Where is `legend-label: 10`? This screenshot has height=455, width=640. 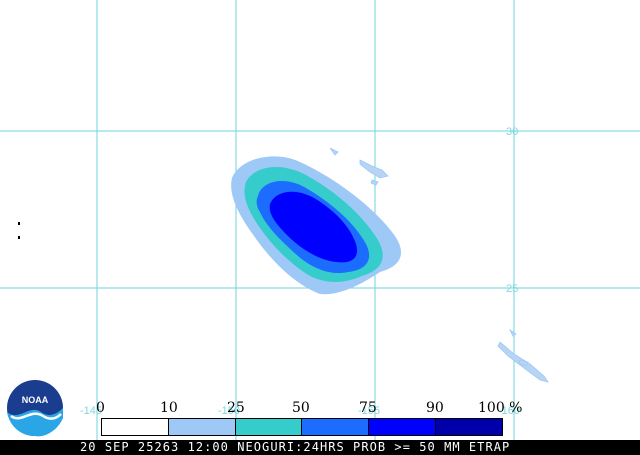 legend-label: 10 is located at coordinates (169, 408).